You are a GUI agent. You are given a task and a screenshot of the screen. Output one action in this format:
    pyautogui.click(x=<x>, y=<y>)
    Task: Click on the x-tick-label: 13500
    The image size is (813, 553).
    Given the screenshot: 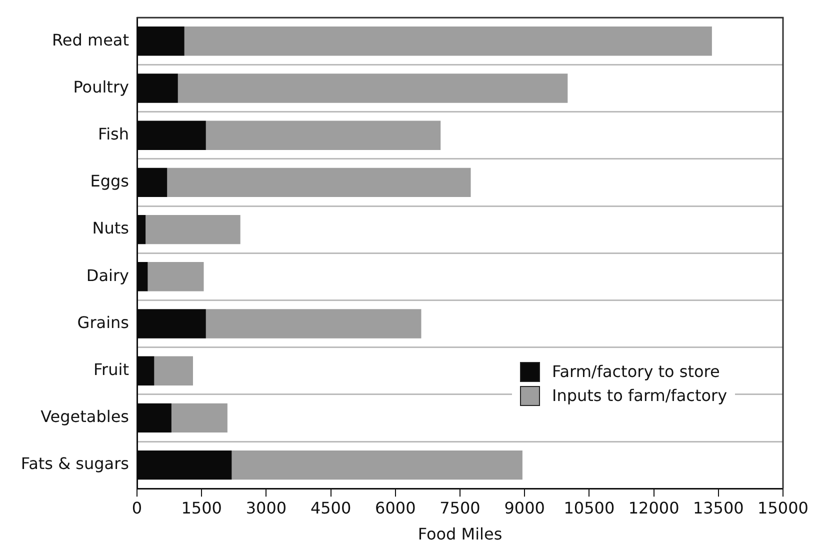 What is the action you would take?
    pyautogui.click(x=718, y=508)
    